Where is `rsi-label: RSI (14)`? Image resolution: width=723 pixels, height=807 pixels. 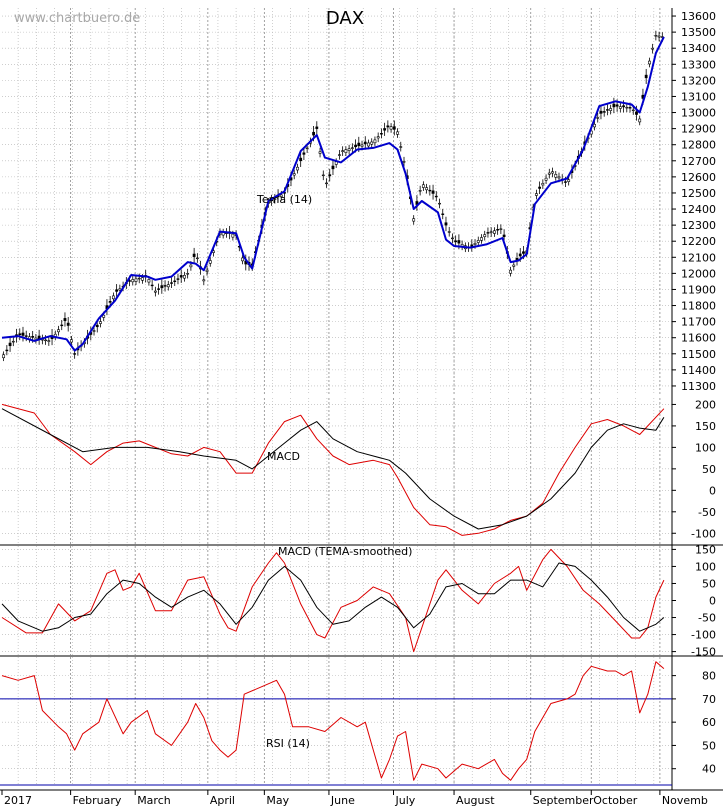
rsi-label: RSI (14) is located at coordinates (288, 743).